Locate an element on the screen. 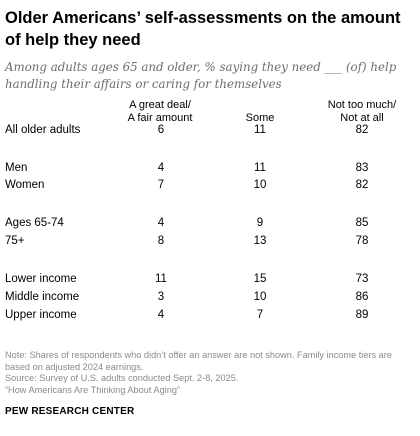  table-row-middle-income: Middle income 3 10 86 is located at coordinates (210, 299).